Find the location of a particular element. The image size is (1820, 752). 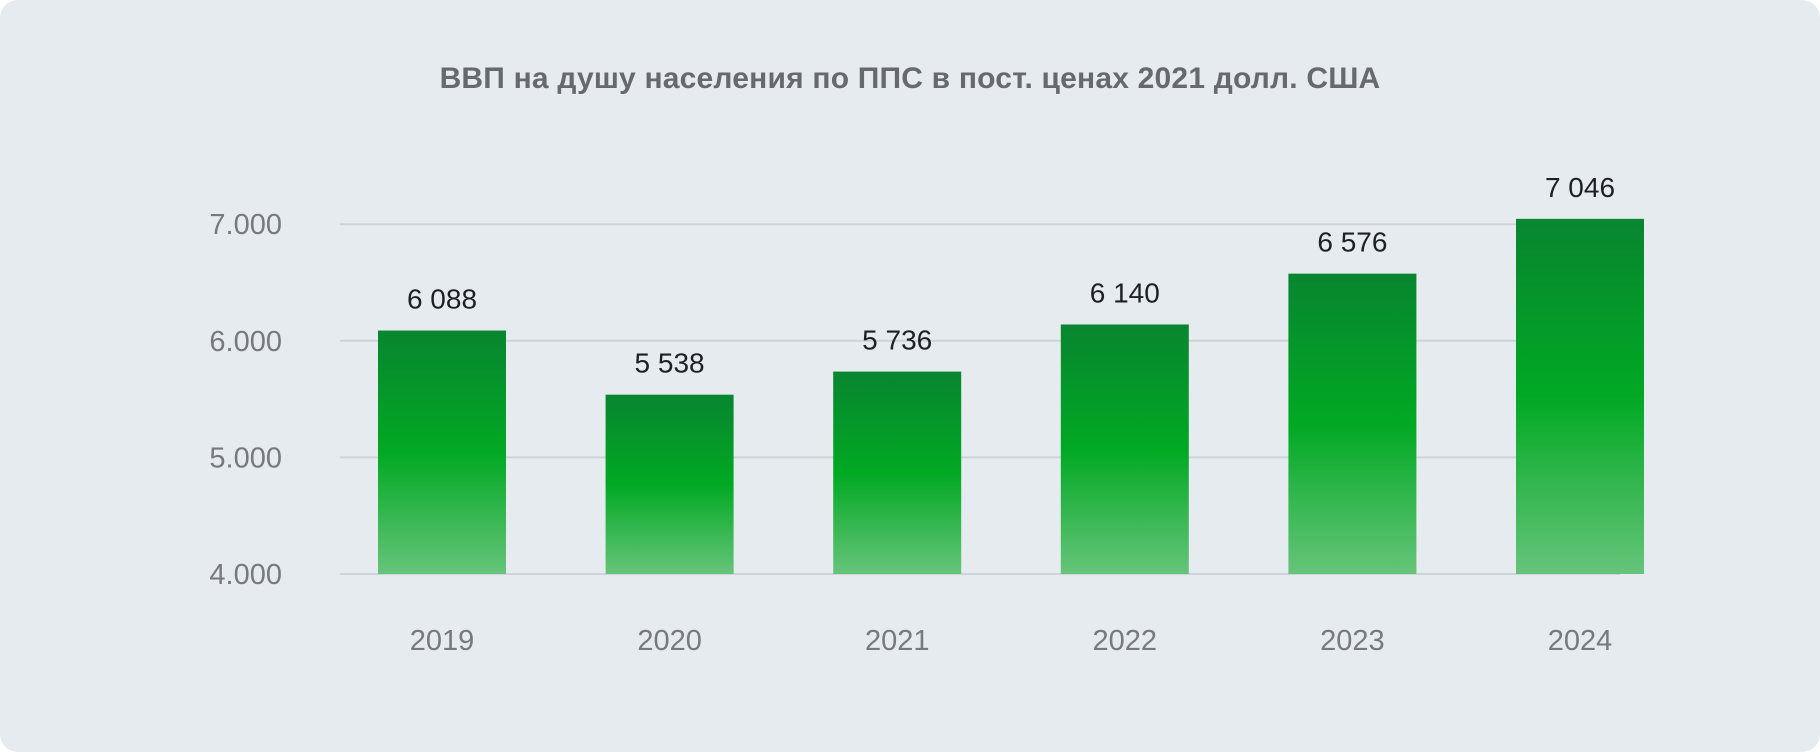

bar-2023 is located at coordinates (1352, 423).